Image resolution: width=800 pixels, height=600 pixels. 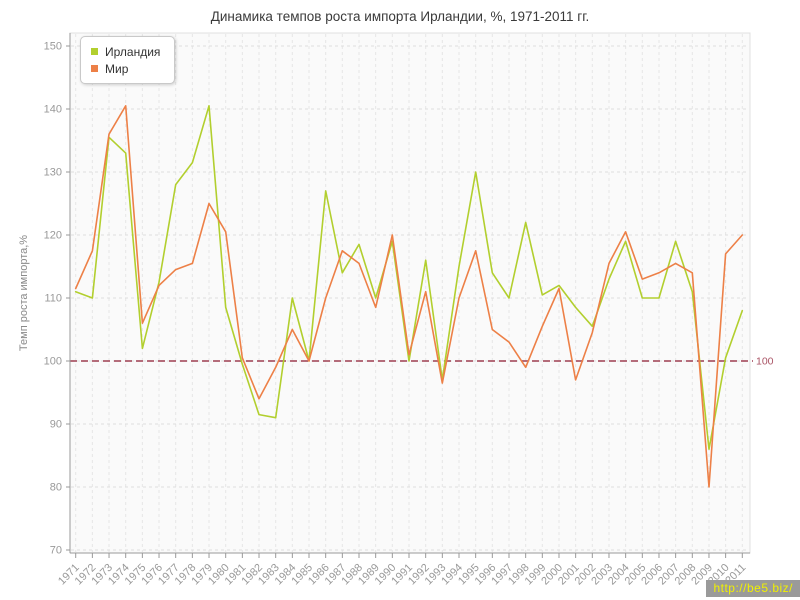 I want to click on reference-line-label: 100, so click(x=765, y=362).